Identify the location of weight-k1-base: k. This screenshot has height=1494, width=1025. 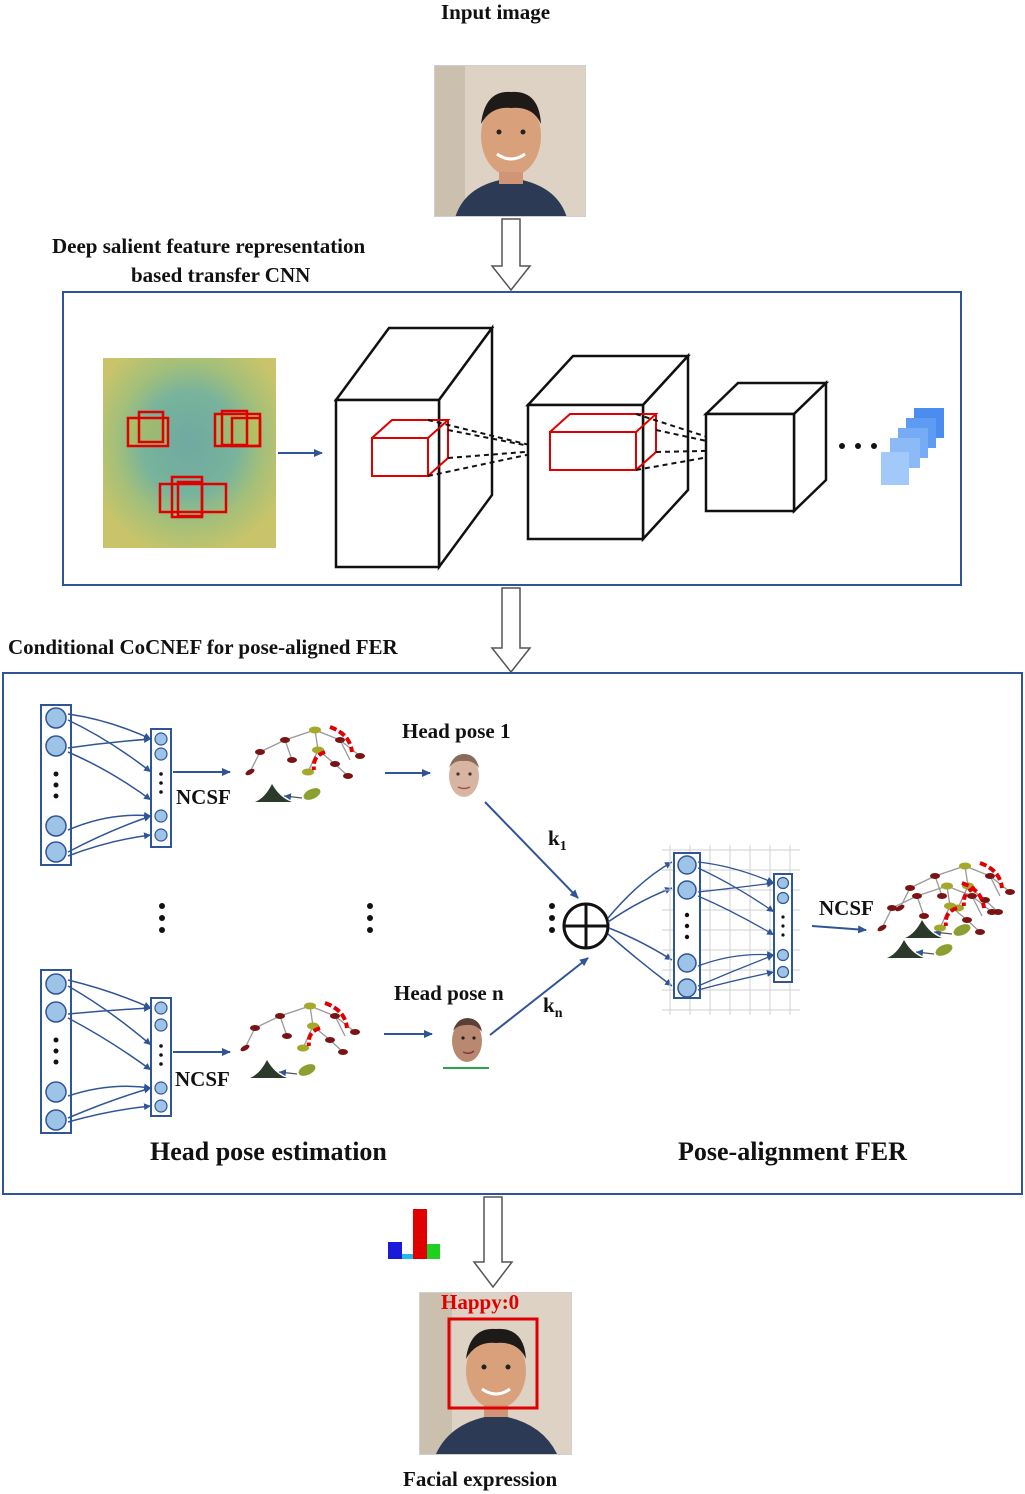
(554, 838).